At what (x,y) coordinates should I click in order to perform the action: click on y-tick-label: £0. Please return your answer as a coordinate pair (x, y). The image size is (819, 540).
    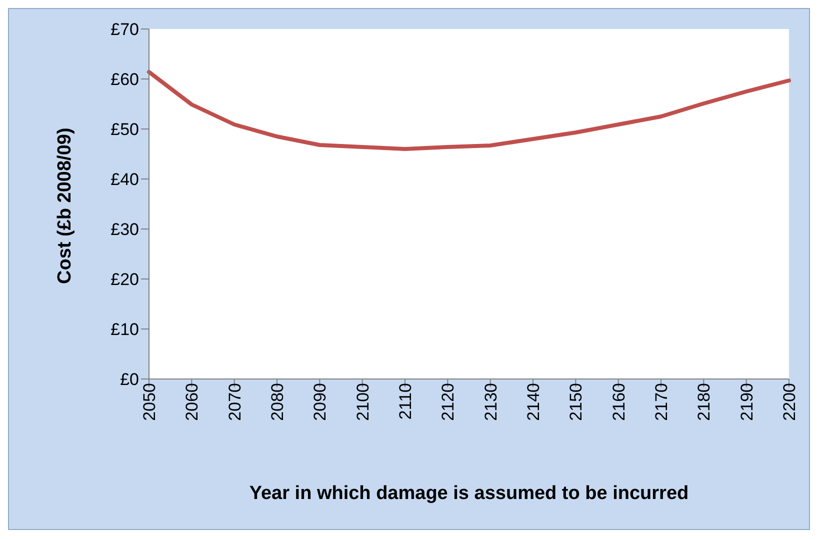
    Looking at the image, I should click on (129, 380).